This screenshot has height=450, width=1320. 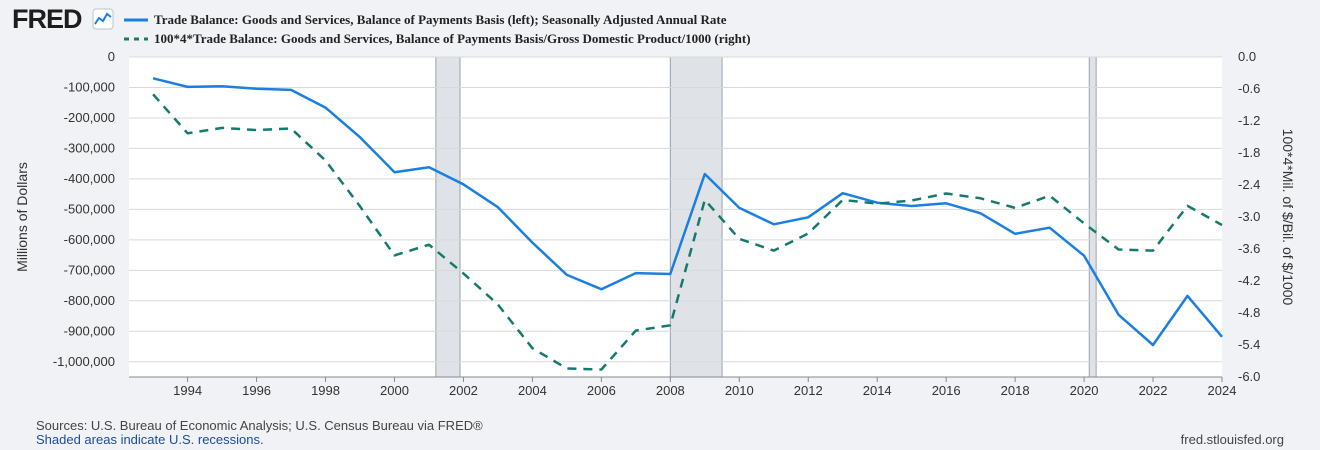 What do you see at coordinates (103, 19) in the screenshot?
I see `fred-graph-icon` at bounding box center [103, 19].